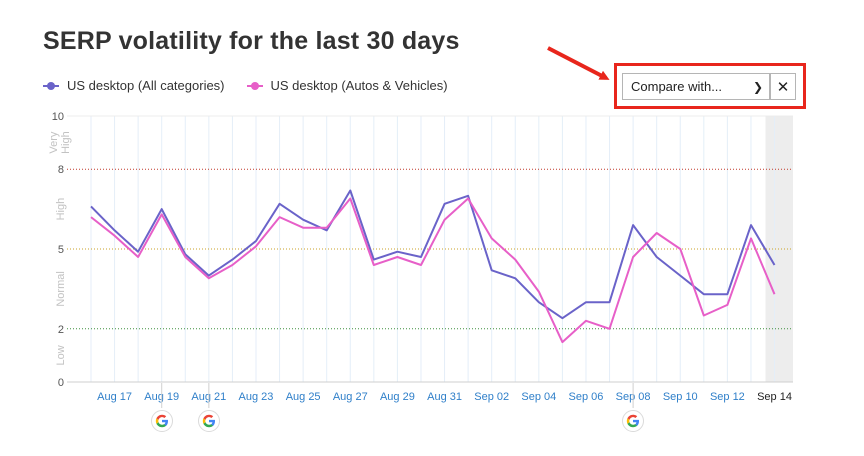  I want to click on x-tick-label: Aug 25, so click(303, 397).